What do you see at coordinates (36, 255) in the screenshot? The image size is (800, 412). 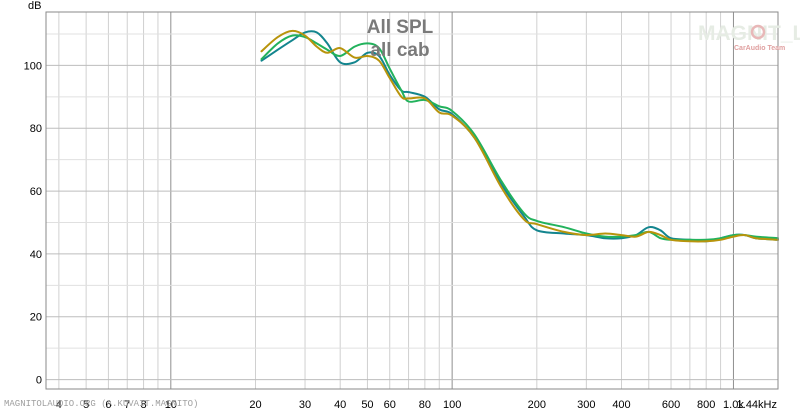 I see `y-tick-label: 40` at bounding box center [36, 255].